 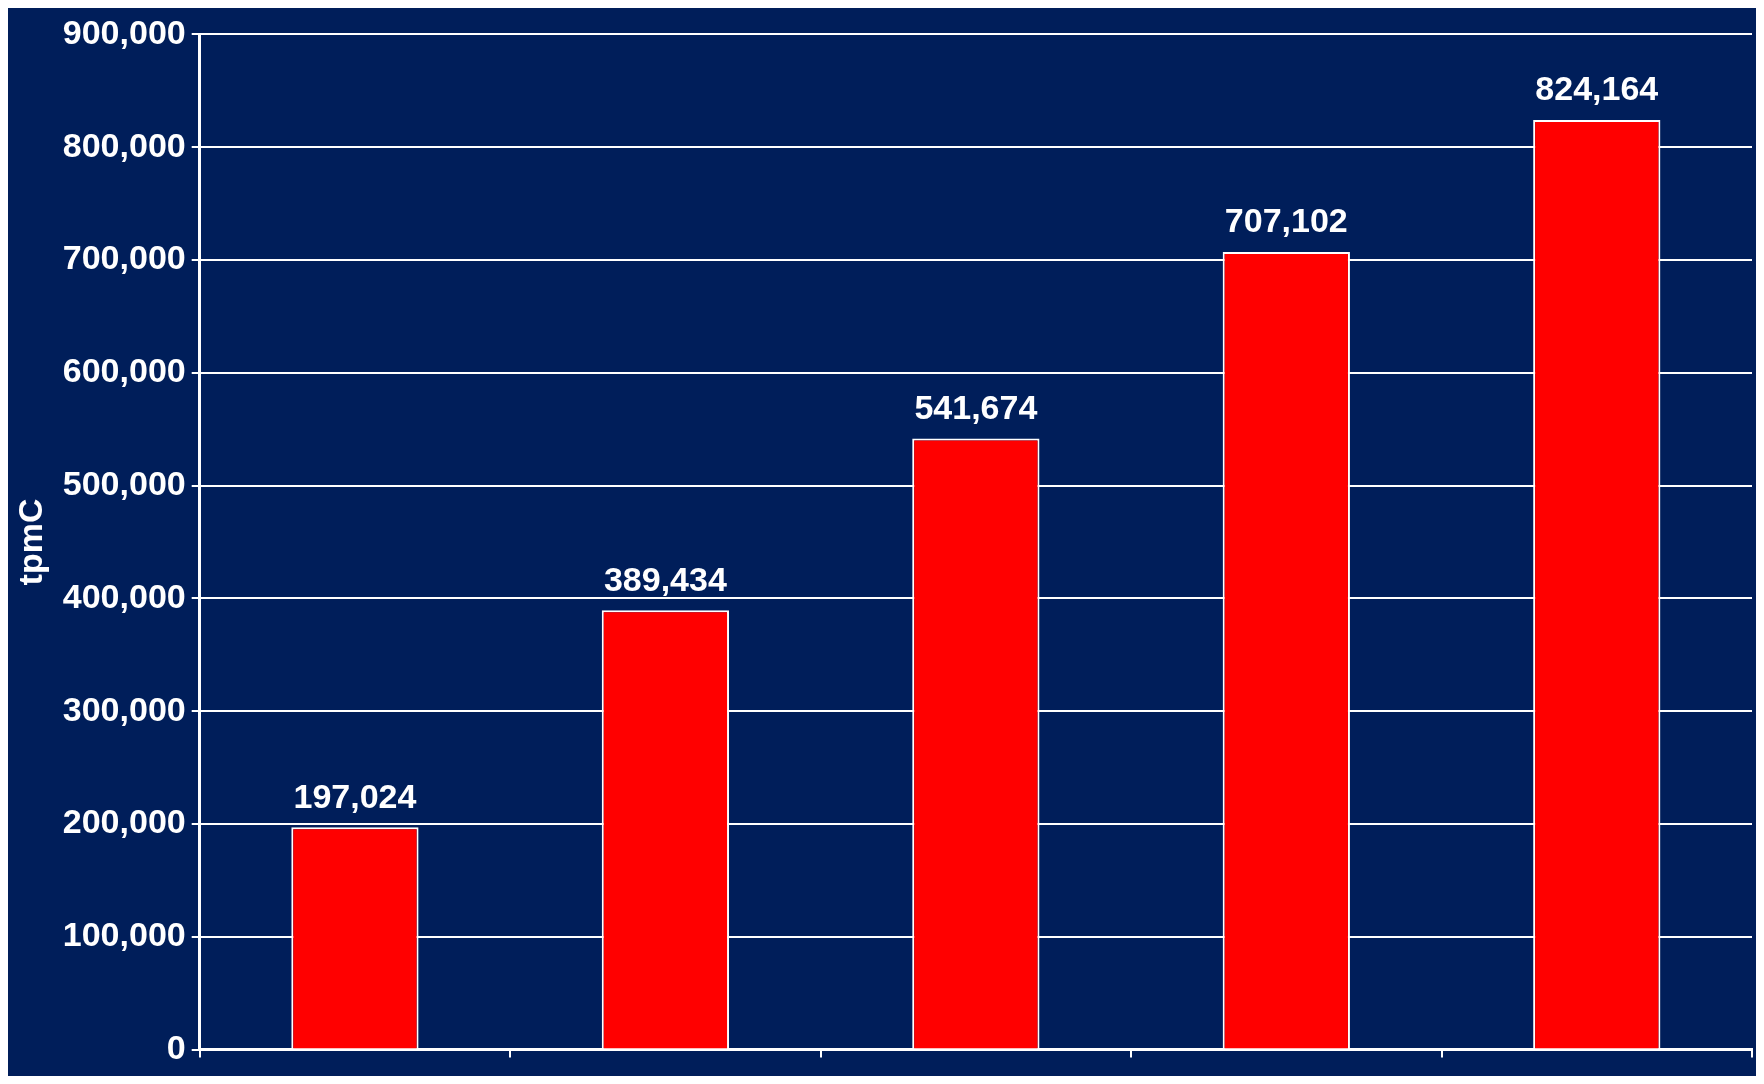 What do you see at coordinates (1286, 220) in the screenshot?
I see `data-label: 707,102` at bounding box center [1286, 220].